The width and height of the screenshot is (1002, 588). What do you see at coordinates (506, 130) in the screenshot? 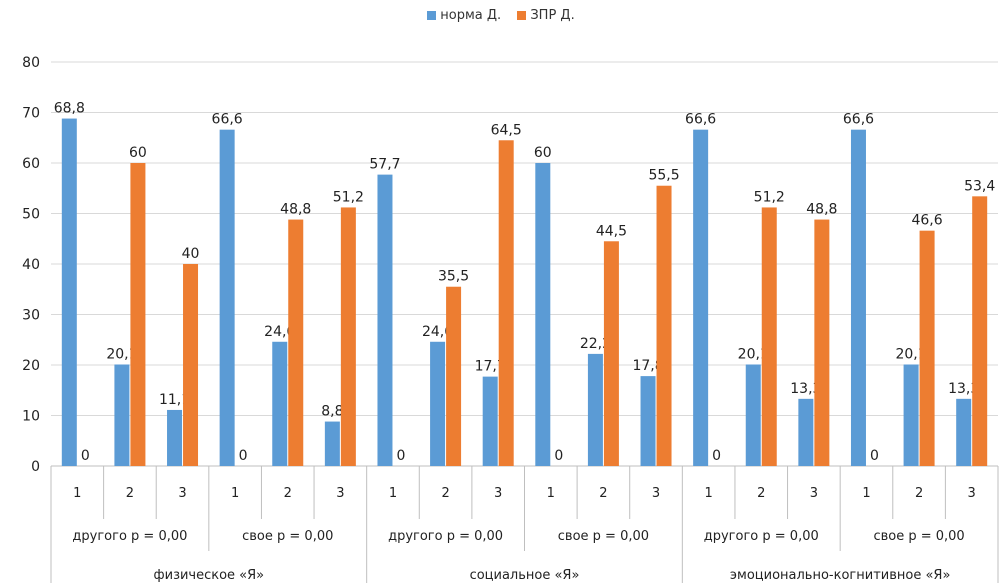
I see `data-label-zpr: 64,5` at bounding box center [506, 130].